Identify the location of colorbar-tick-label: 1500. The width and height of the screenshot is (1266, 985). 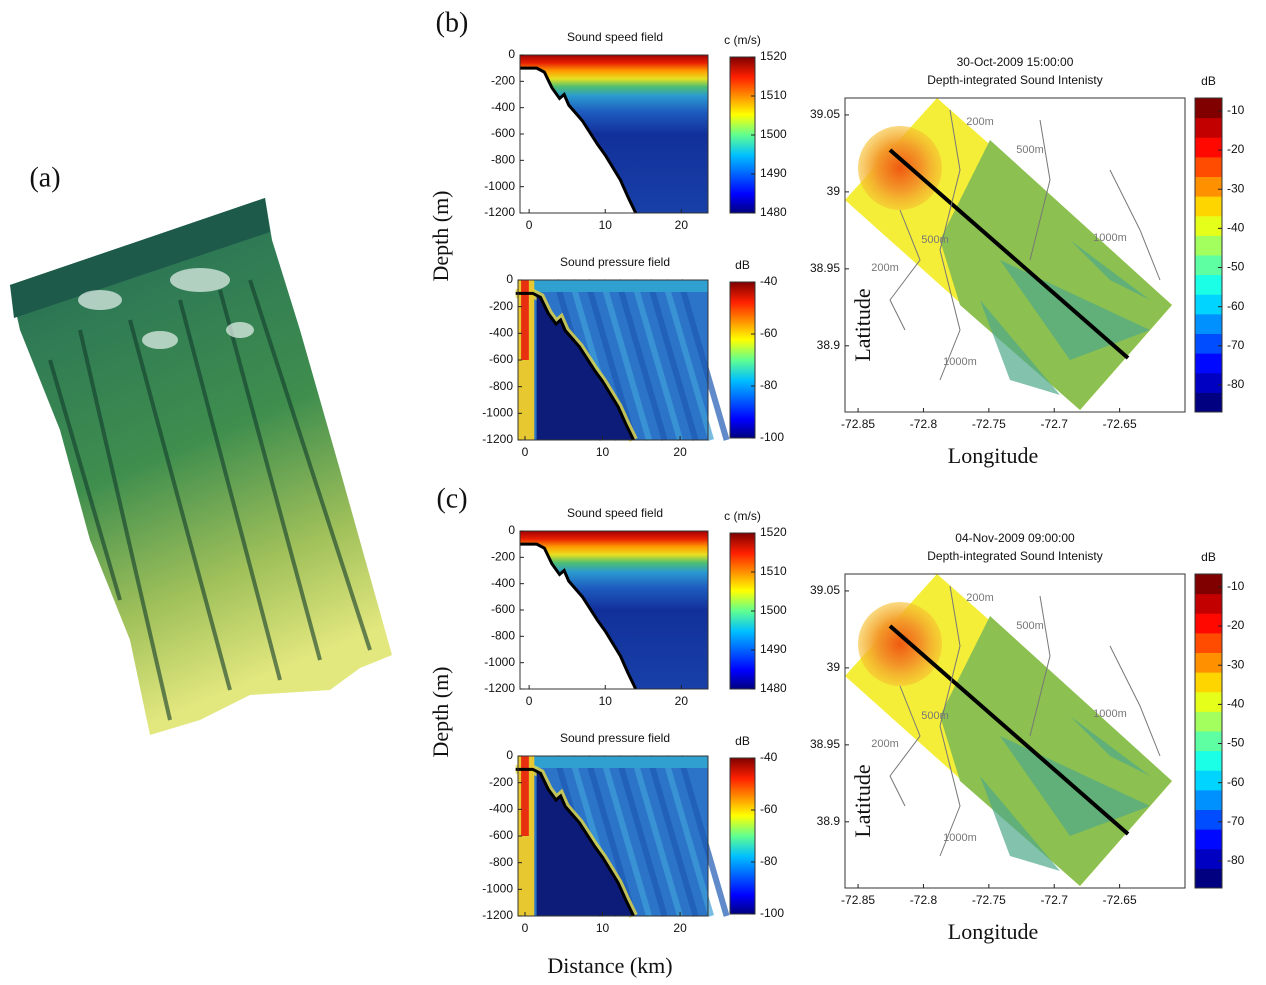
(773, 610).